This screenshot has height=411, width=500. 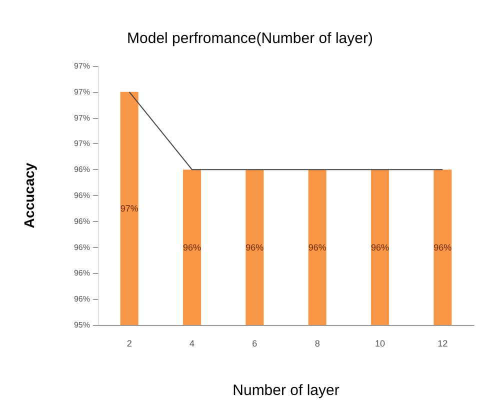 I want to click on x-tick-label: 8, so click(x=317, y=343).